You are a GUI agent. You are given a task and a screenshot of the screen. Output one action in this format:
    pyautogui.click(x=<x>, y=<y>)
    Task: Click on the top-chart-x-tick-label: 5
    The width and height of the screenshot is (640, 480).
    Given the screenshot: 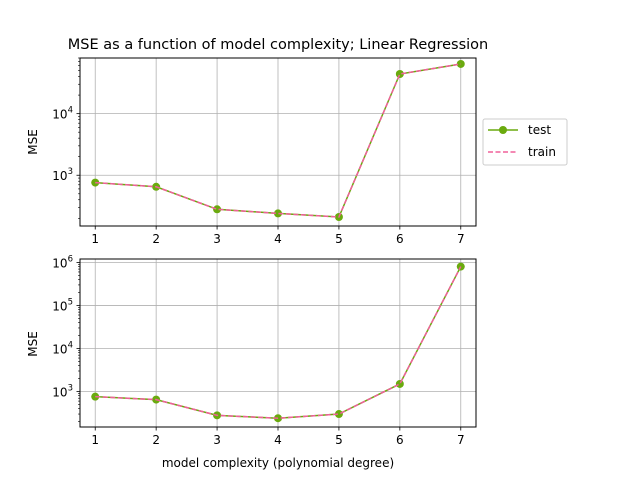 What is the action you would take?
    pyautogui.click(x=339, y=239)
    